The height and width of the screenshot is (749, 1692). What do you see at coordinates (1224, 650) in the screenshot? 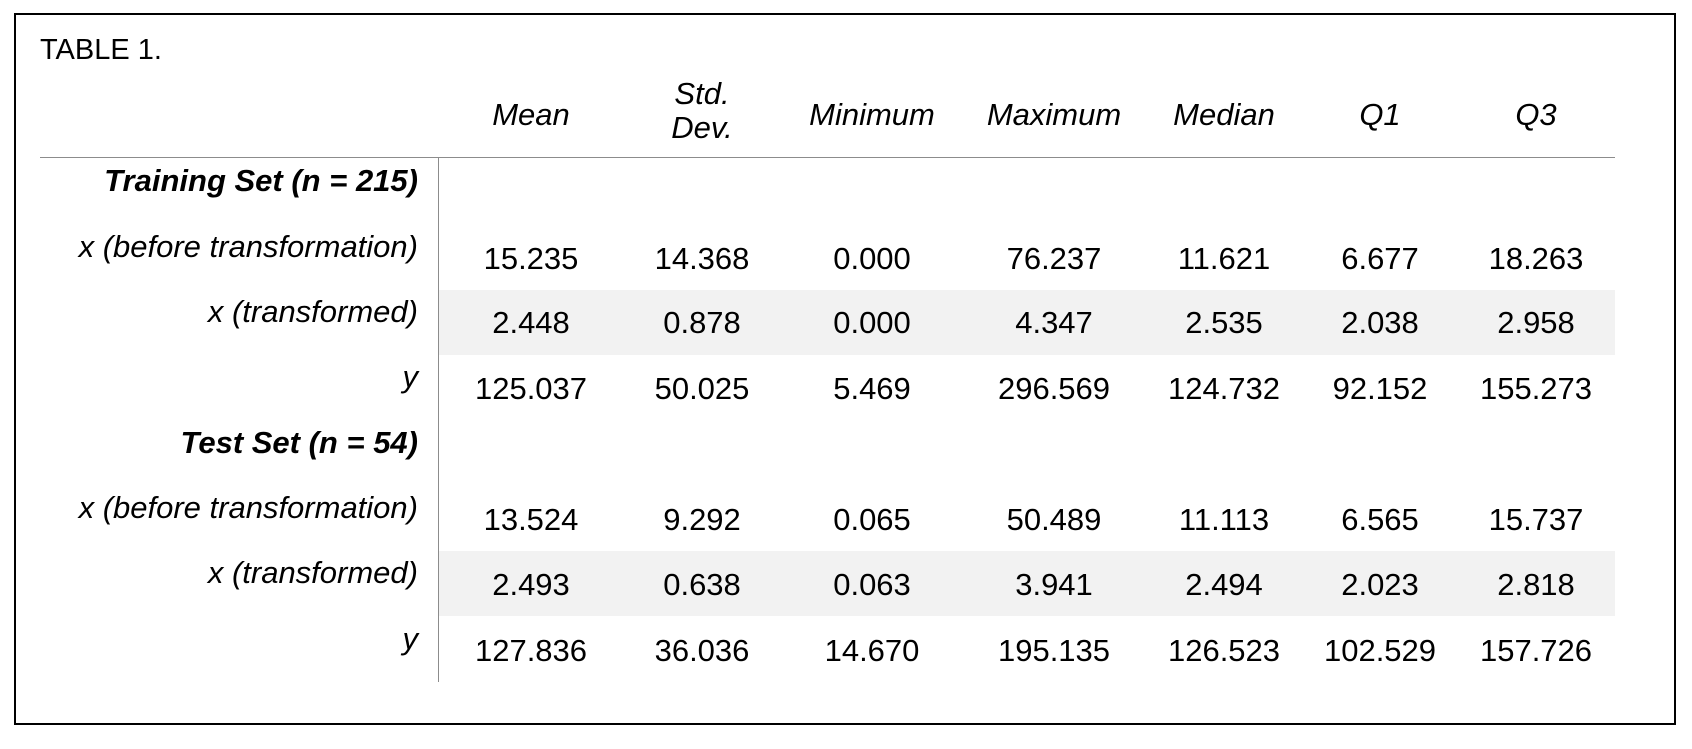
I see `table-cell: 126.523` at bounding box center [1224, 650].